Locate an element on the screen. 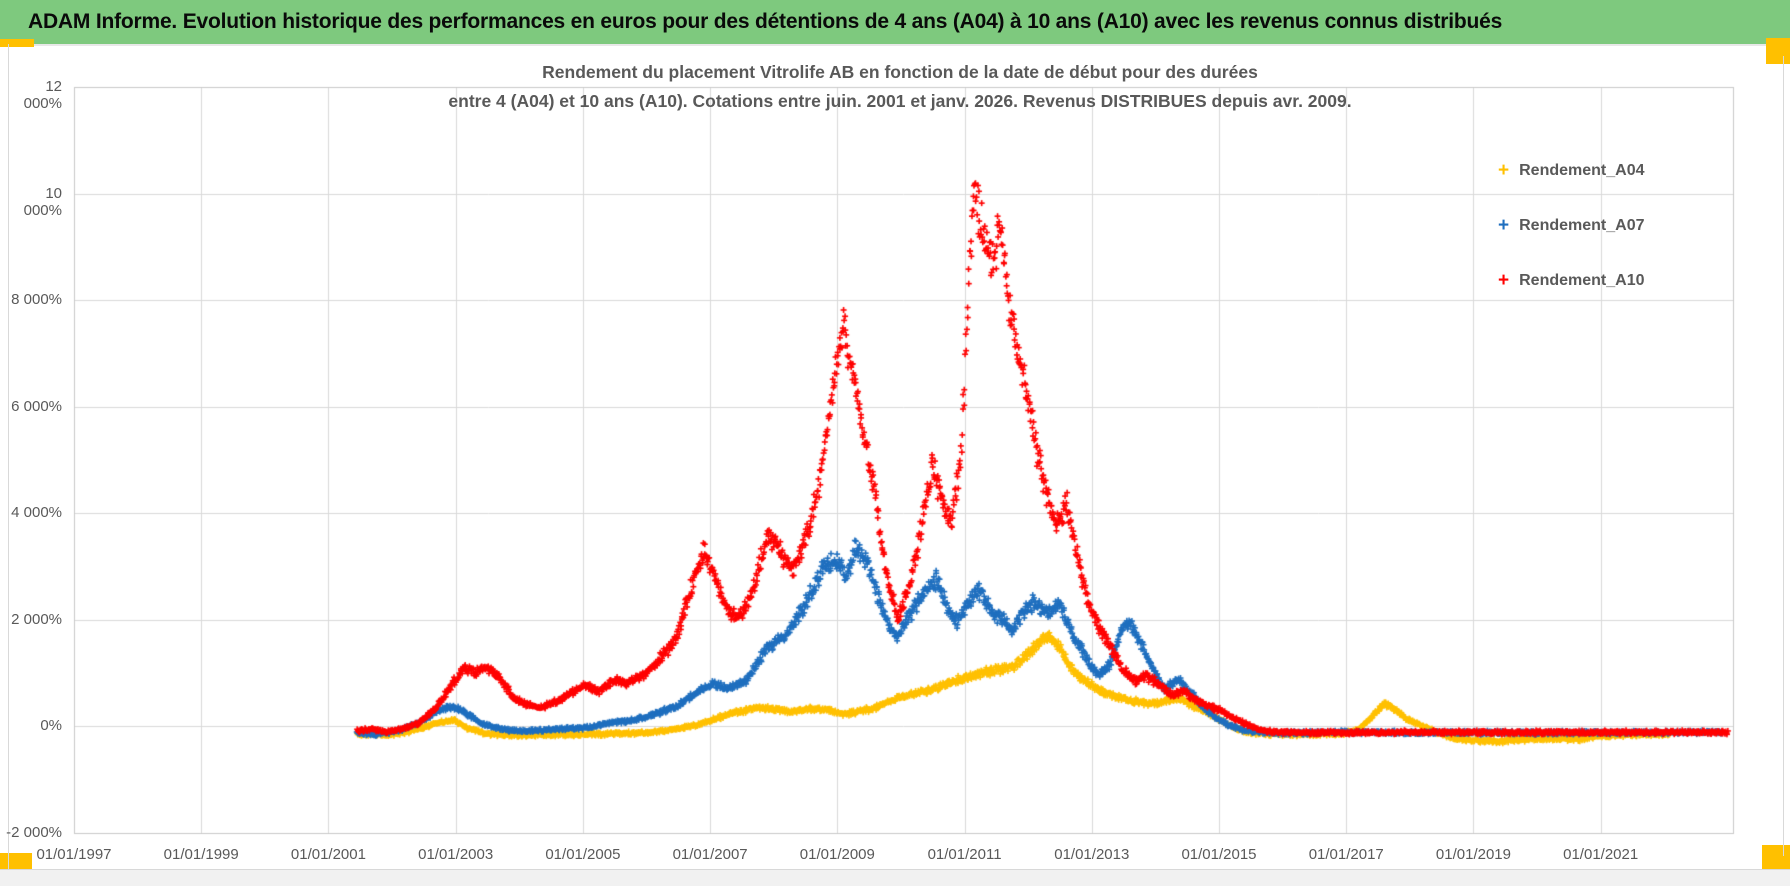  legend-label: Rendement_A07 is located at coordinates (1582, 225).